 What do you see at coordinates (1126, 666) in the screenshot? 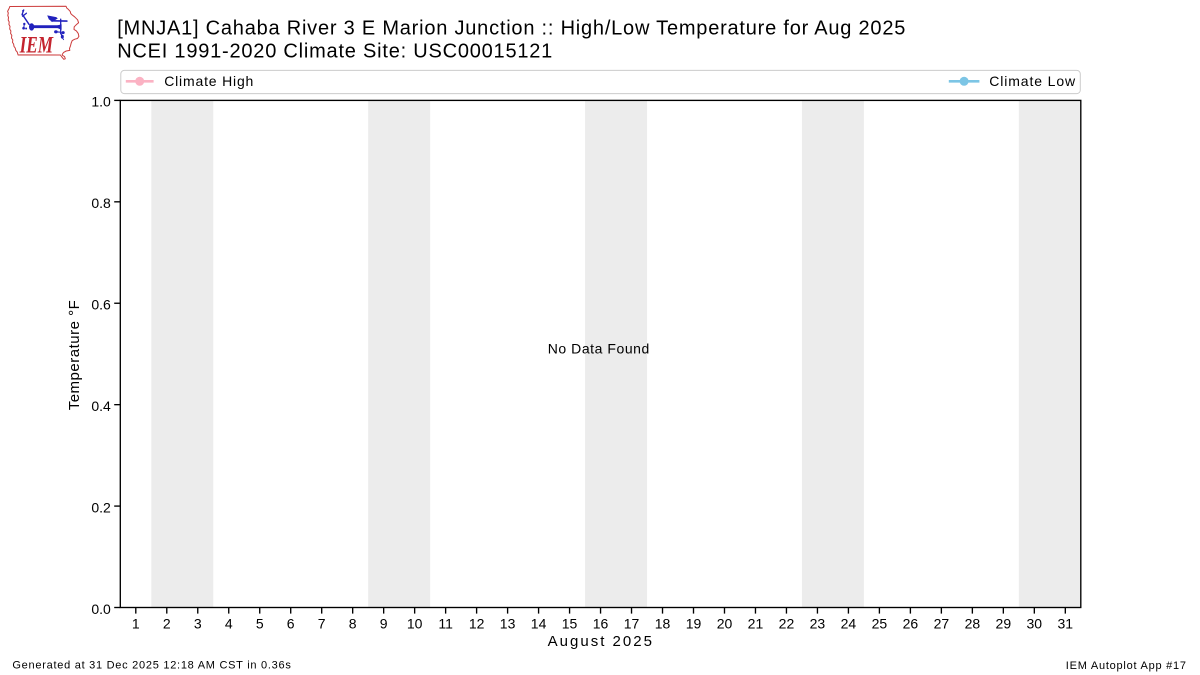
I see `svg-text: IEM Autoplot App #17` at bounding box center [1126, 666].